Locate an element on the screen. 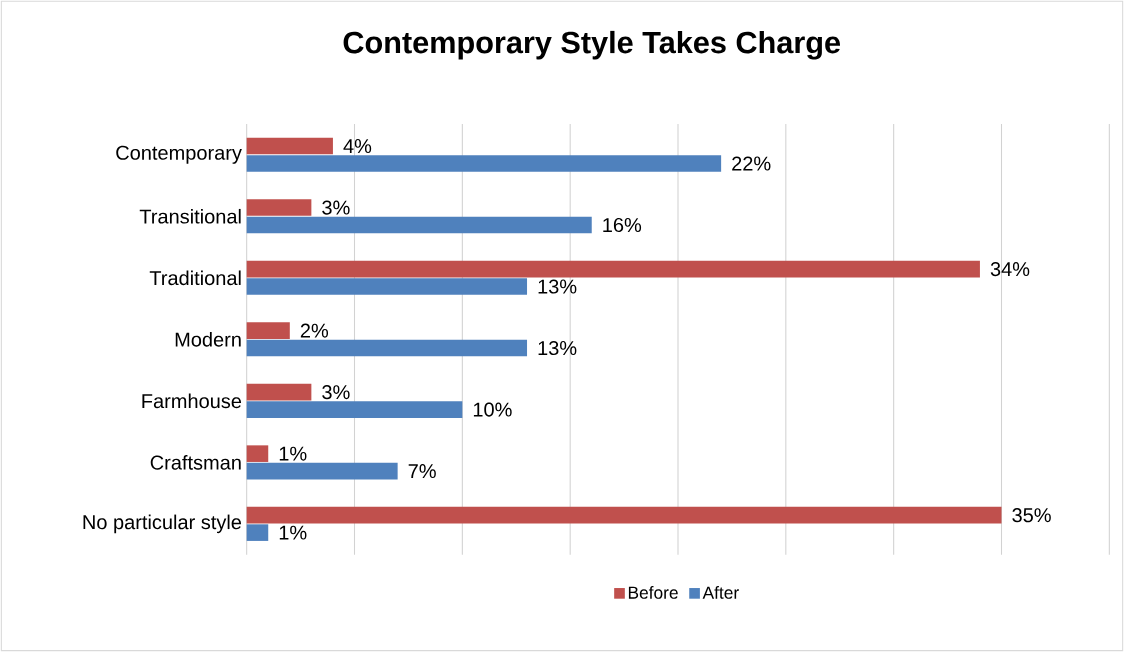 The width and height of the screenshot is (1125, 652). data-label: 2% is located at coordinates (314, 330).